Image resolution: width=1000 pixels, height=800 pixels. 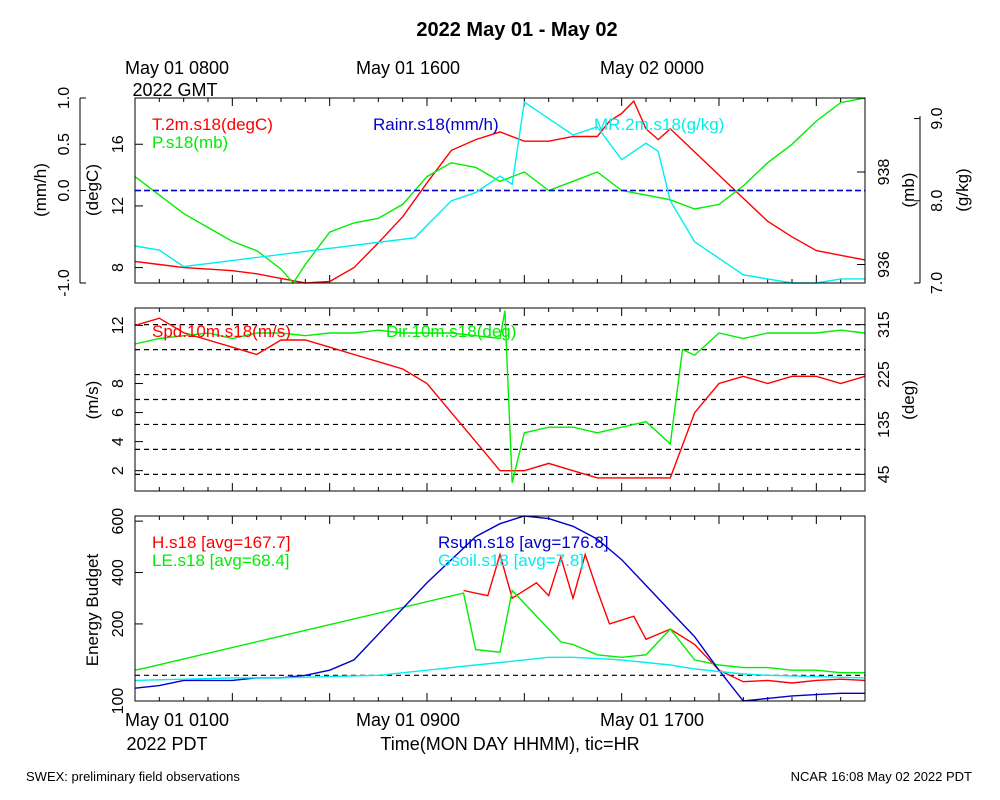 What do you see at coordinates (884, 172) in the screenshot?
I see `tick-label: 938` at bounding box center [884, 172].